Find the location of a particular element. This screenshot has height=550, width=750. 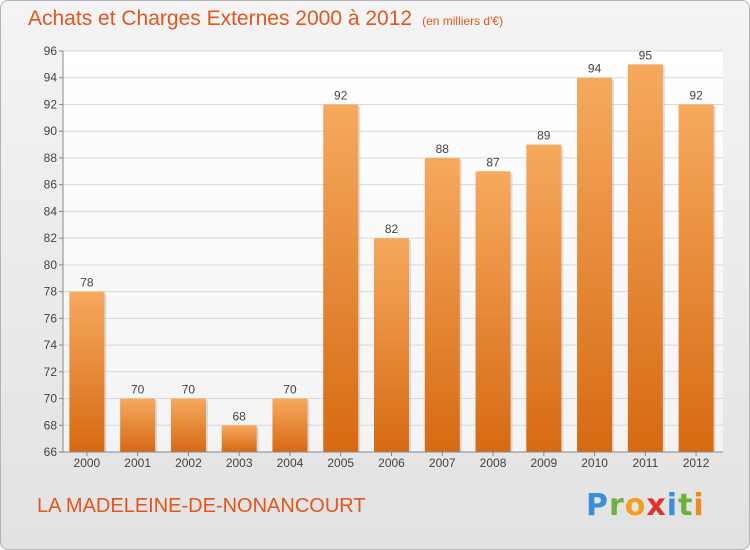

data-label: 88 is located at coordinates (443, 149).